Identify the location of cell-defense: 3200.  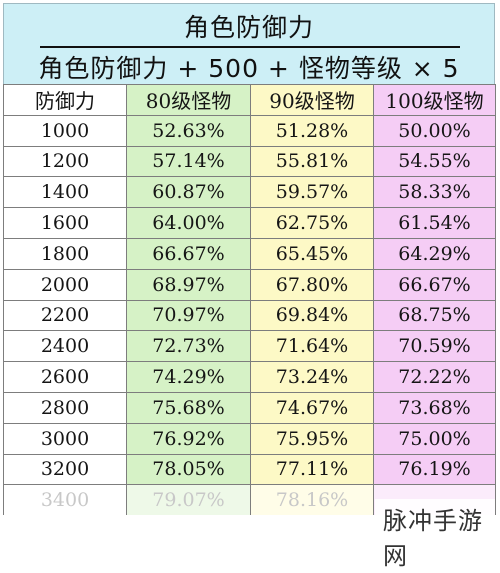
(65, 469).